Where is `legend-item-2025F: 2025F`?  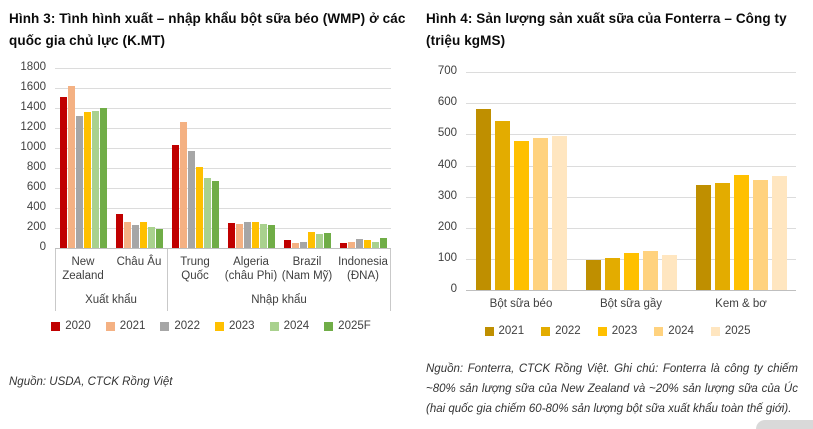 legend-item-2025F: 2025F is located at coordinates (347, 326).